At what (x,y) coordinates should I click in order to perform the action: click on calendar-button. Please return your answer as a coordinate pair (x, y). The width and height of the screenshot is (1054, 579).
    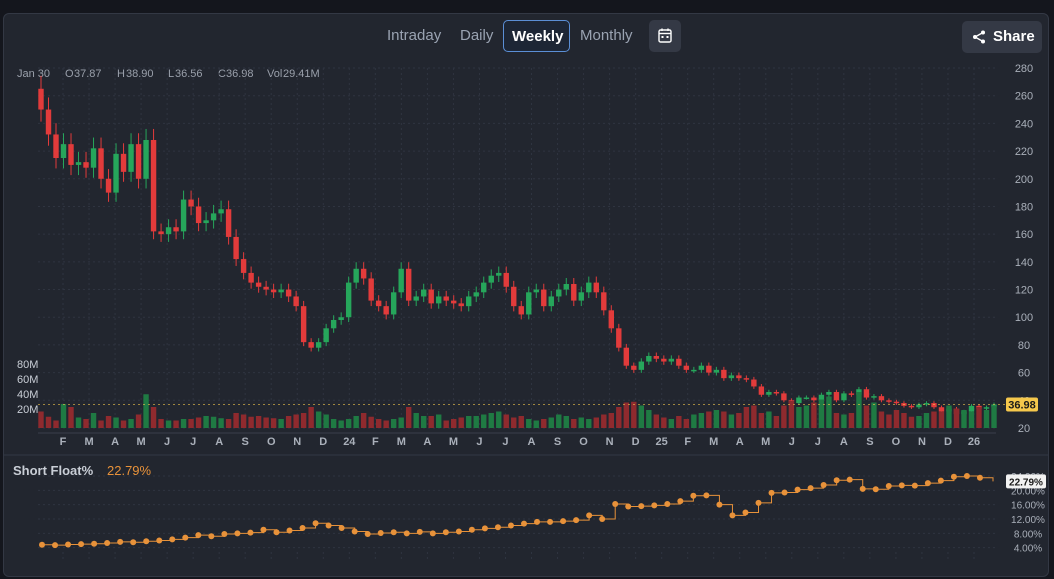
    Looking at the image, I should click on (665, 36).